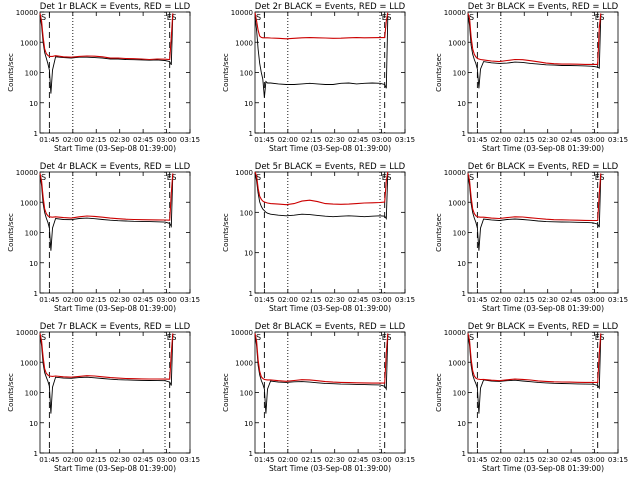 This screenshot has width=640, height=480. I want to click on plot-frame, so click(330, 232).